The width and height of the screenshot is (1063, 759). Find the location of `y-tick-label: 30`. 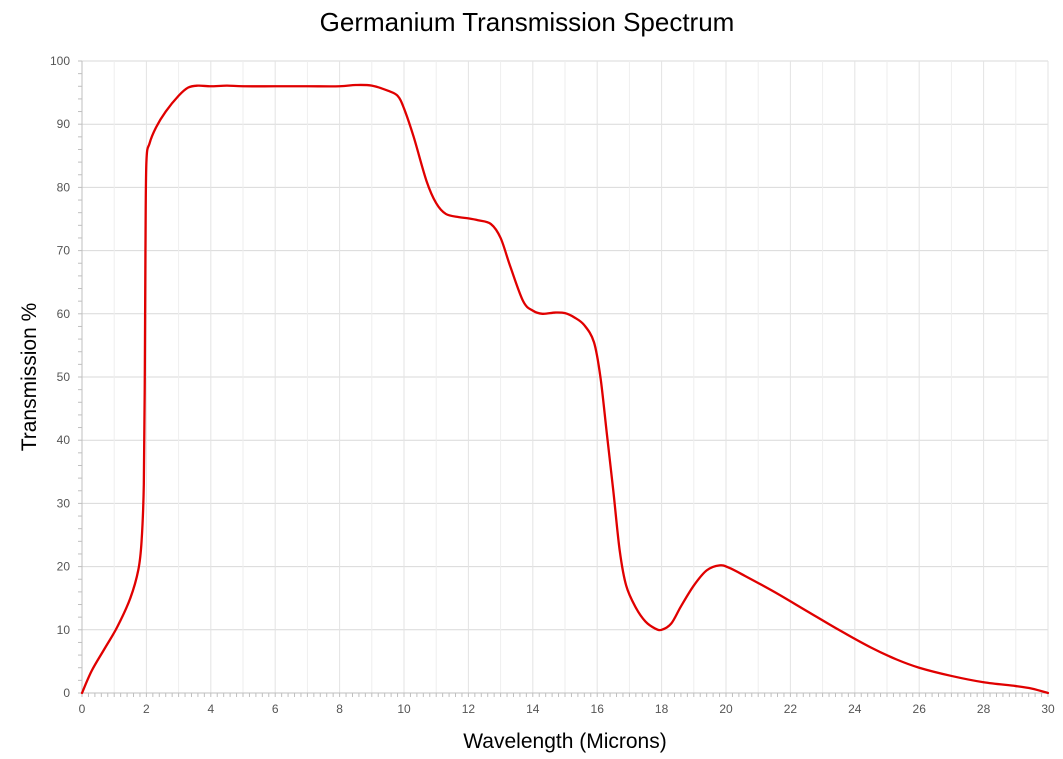

y-tick-label: 30 is located at coordinates (64, 503).